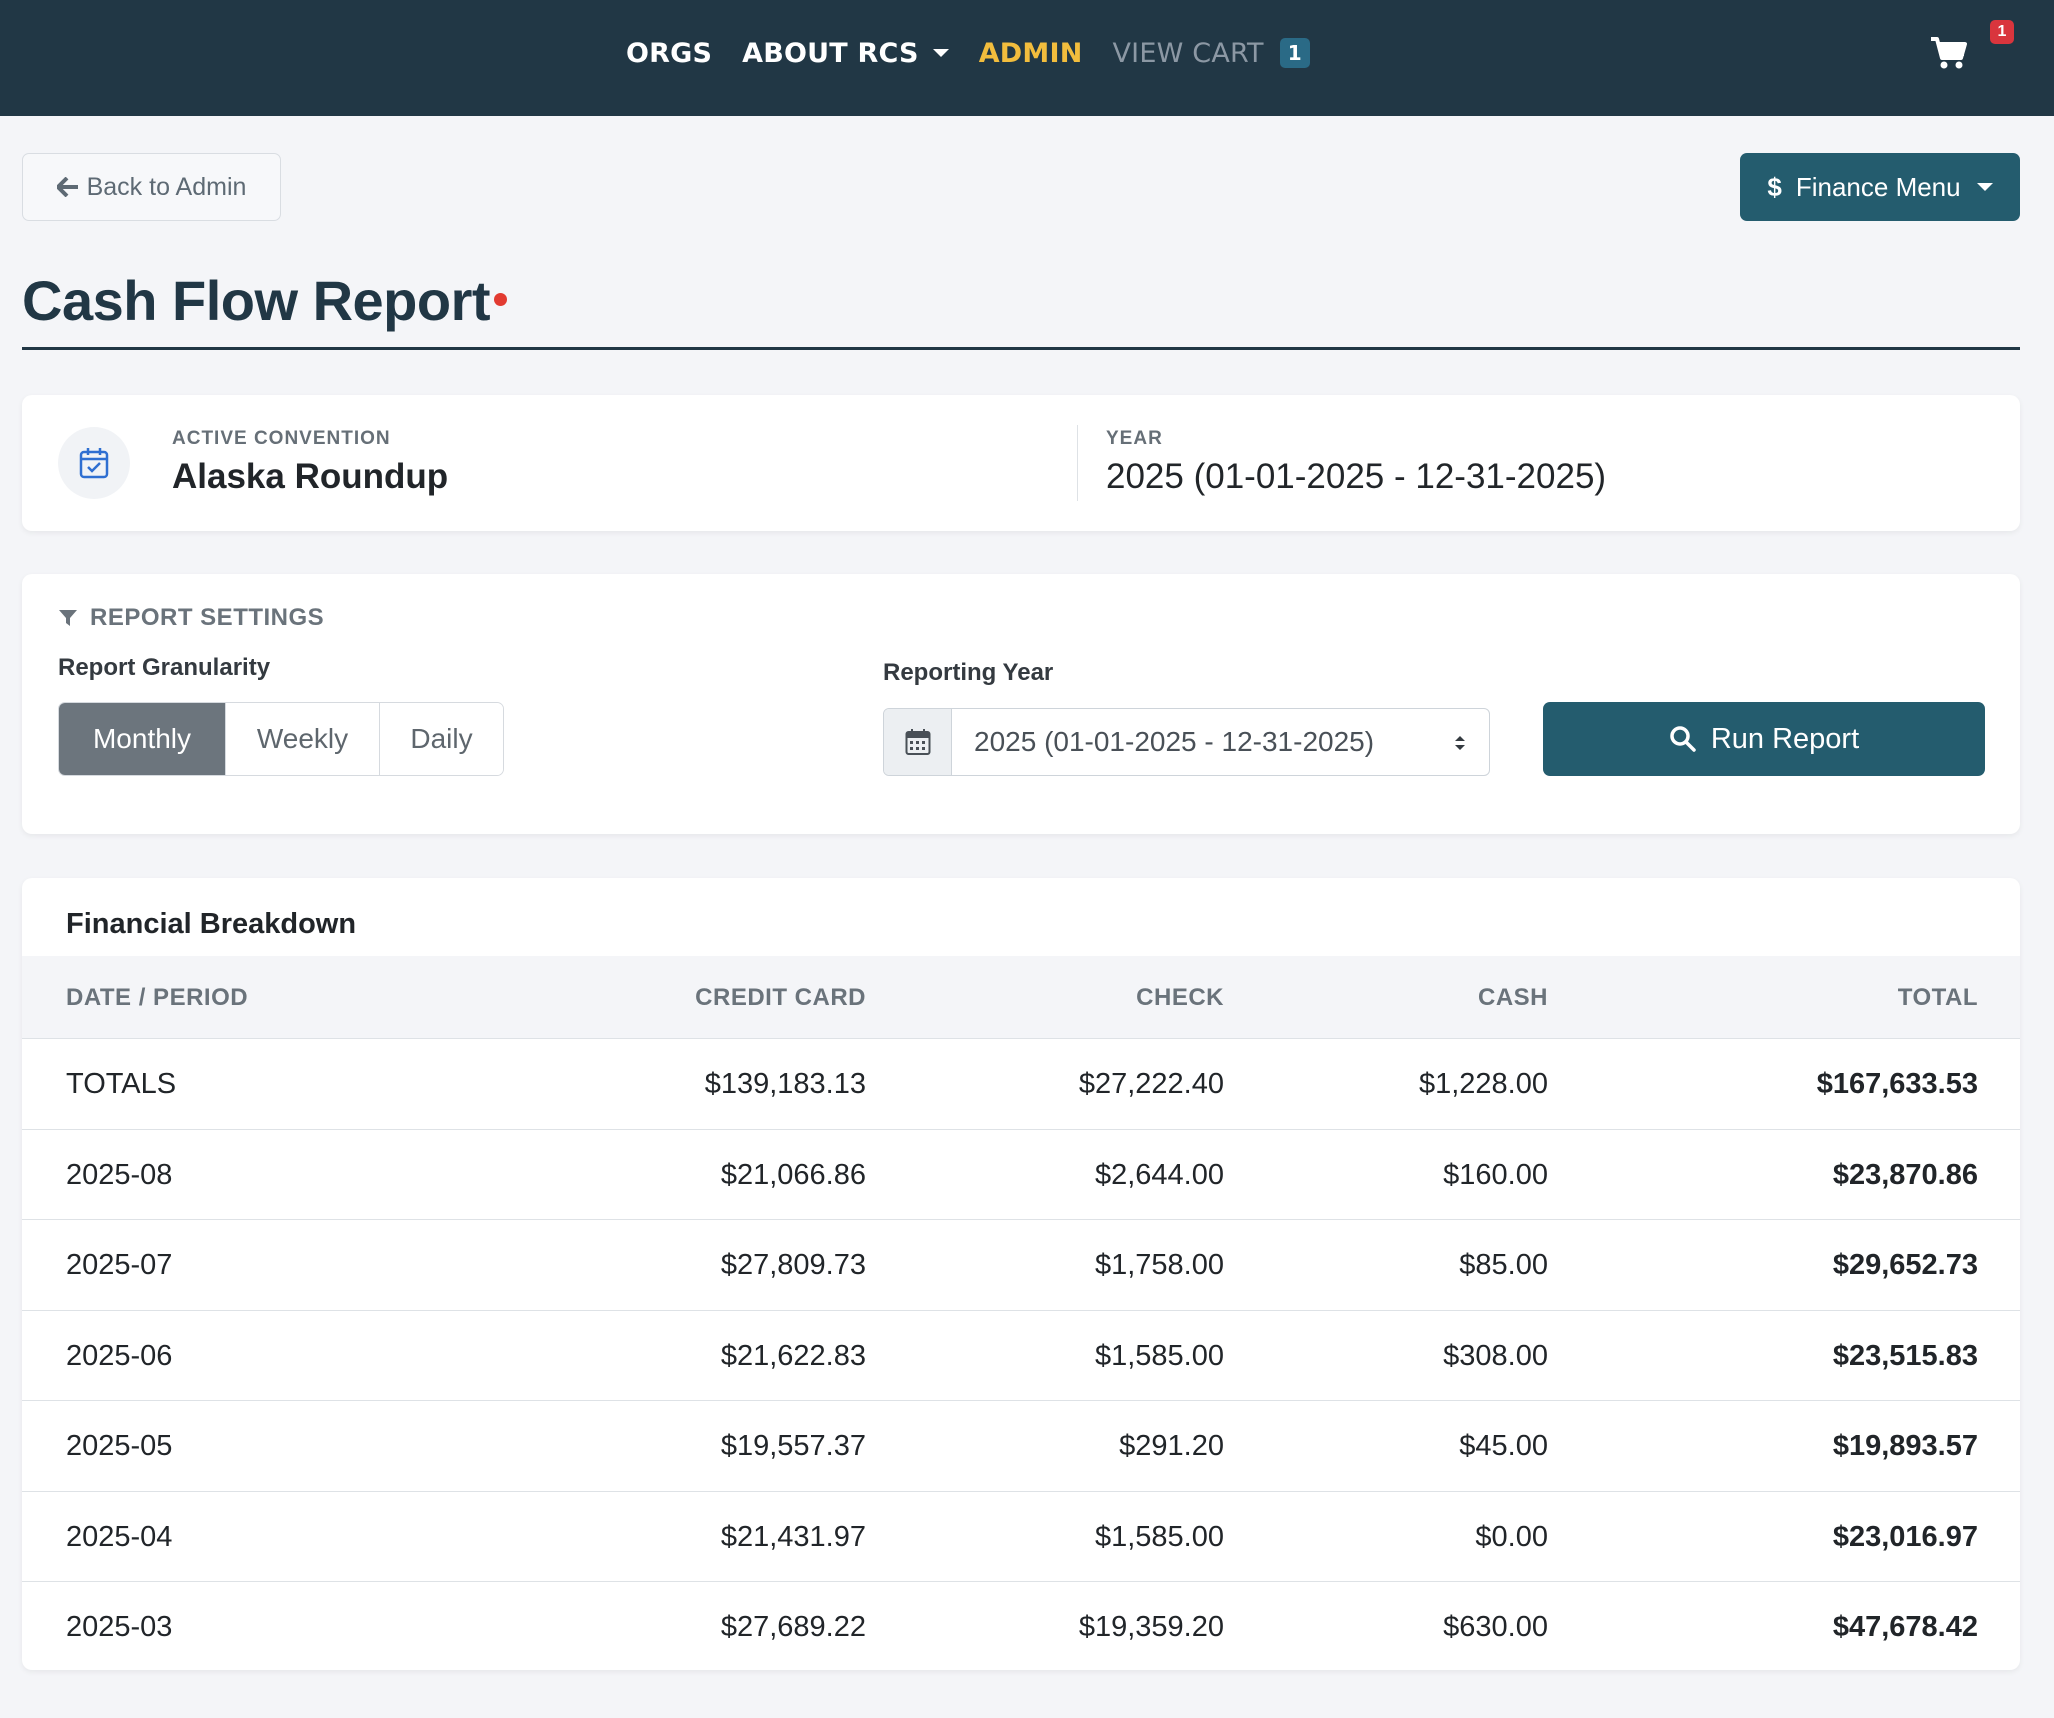  I want to click on active-convention-name: Alaska Roundup, so click(310, 476).